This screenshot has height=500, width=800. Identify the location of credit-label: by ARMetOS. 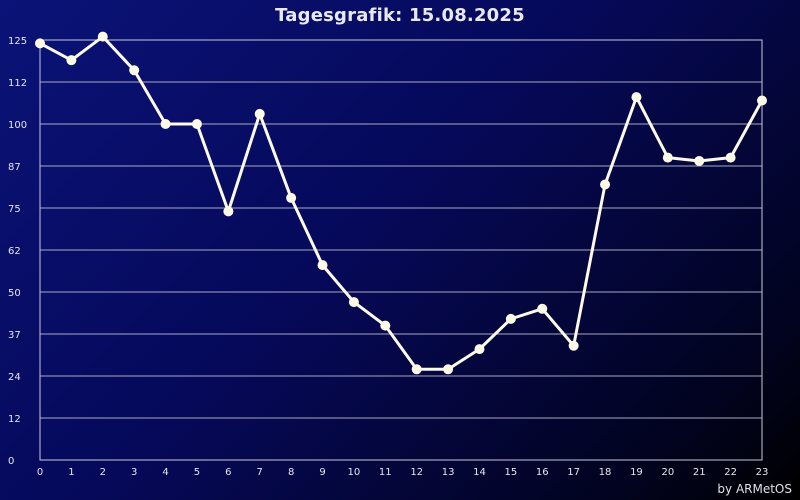
(754, 489).